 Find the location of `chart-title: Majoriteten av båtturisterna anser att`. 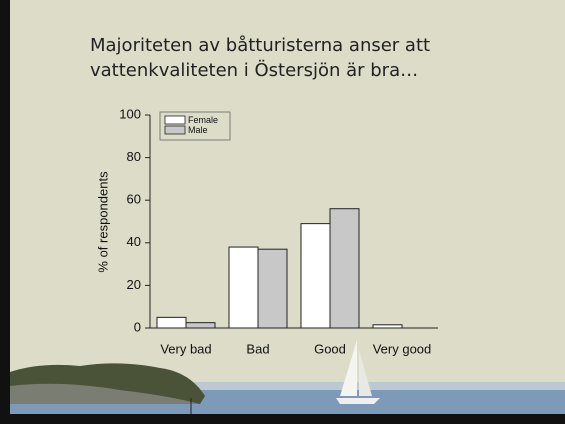

chart-title: Majoriteten av båtturisterna anser att is located at coordinates (260, 45).